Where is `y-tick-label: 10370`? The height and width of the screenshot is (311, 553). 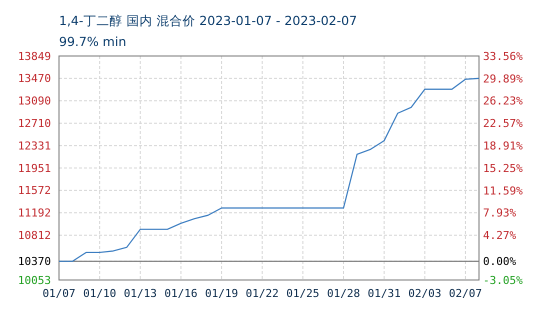
y-tick-label: 10370 is located at coordinates (34, 261).